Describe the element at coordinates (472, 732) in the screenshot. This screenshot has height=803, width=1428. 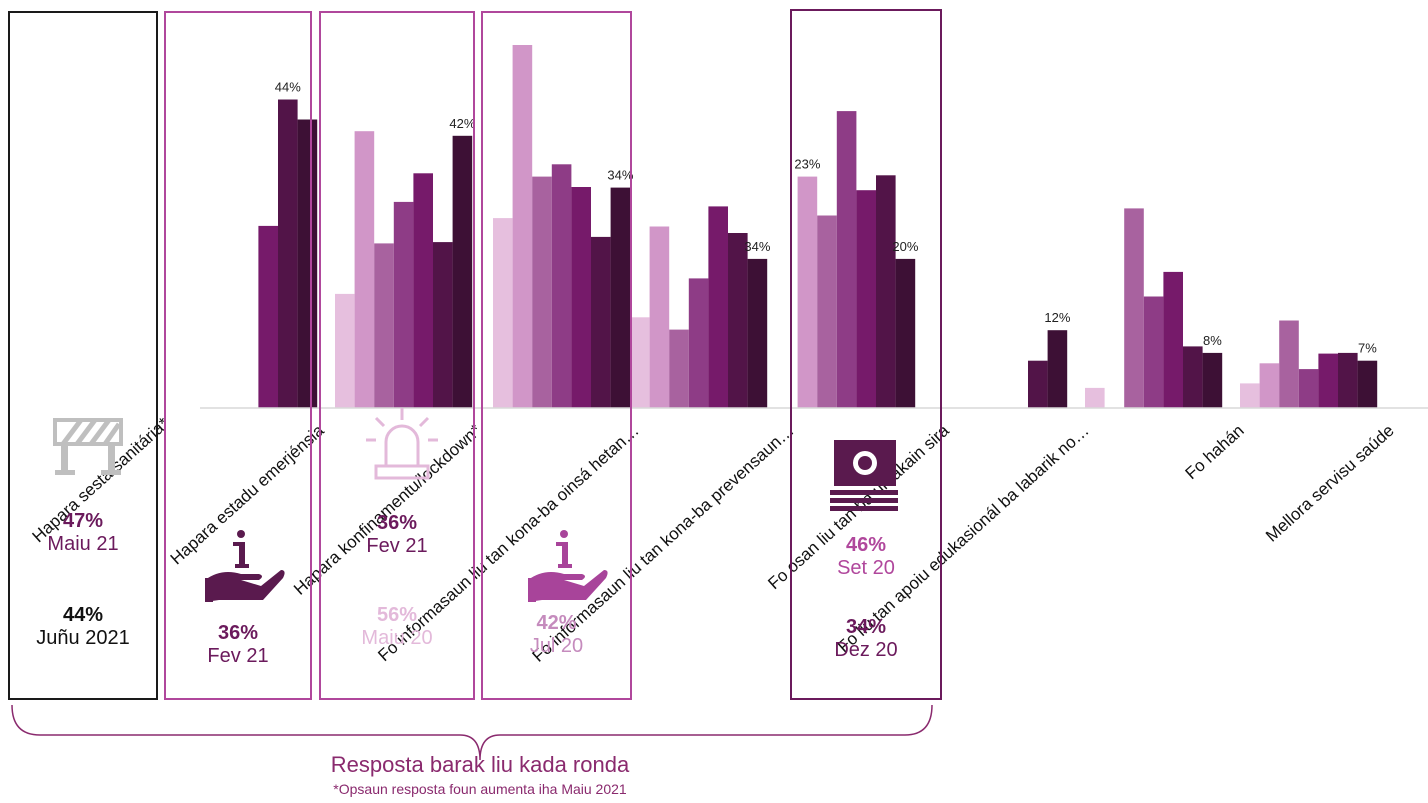
I see `grouping-brace` at that location.